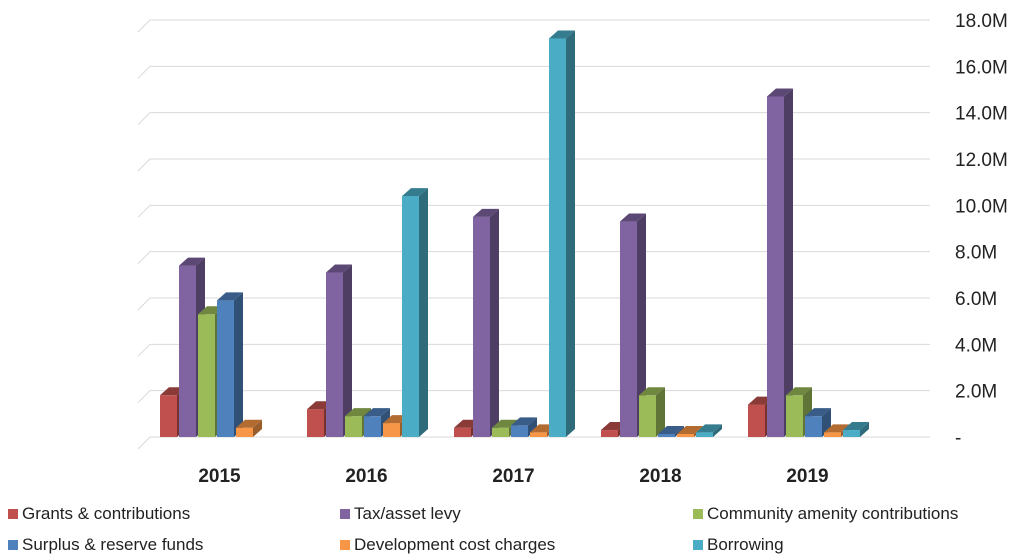 This screenshot has height=558, width=1019. I want to click on legend-label: Community amenity contributions, so click(833, 513).